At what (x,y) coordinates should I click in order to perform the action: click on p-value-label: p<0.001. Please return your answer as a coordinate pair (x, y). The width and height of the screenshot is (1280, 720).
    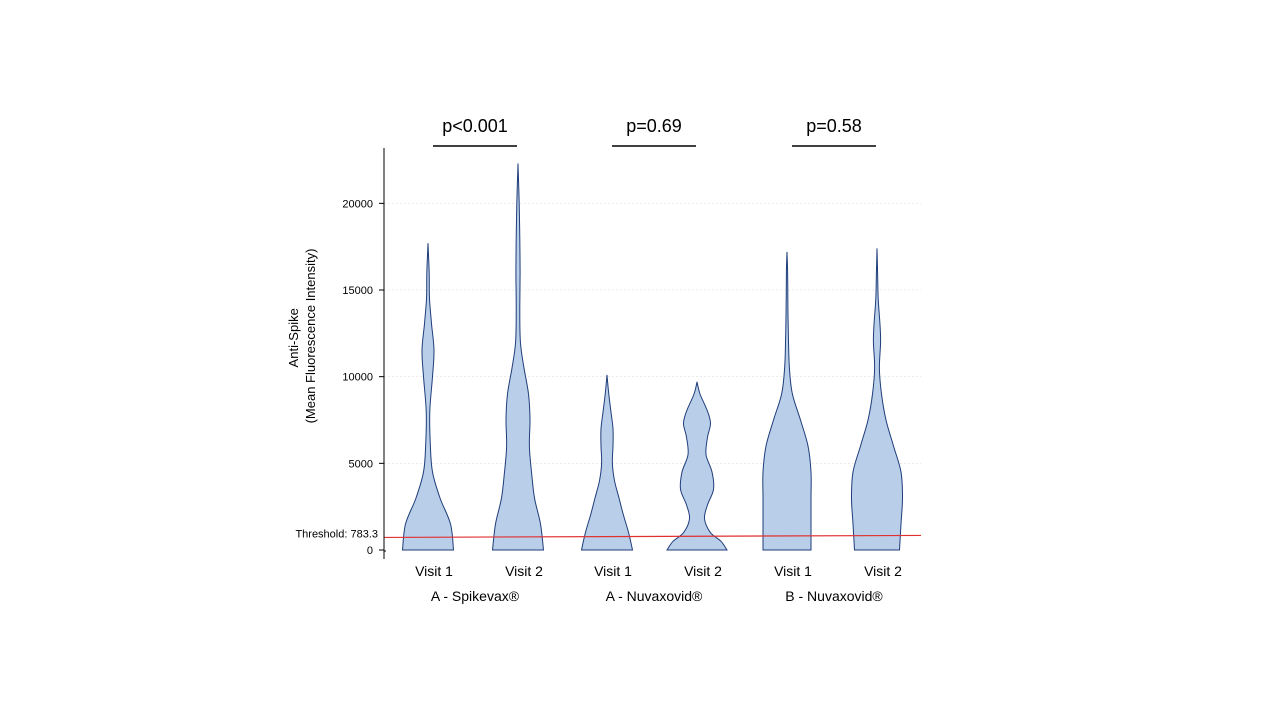
    Looking at the image, I should click on (475, 126).